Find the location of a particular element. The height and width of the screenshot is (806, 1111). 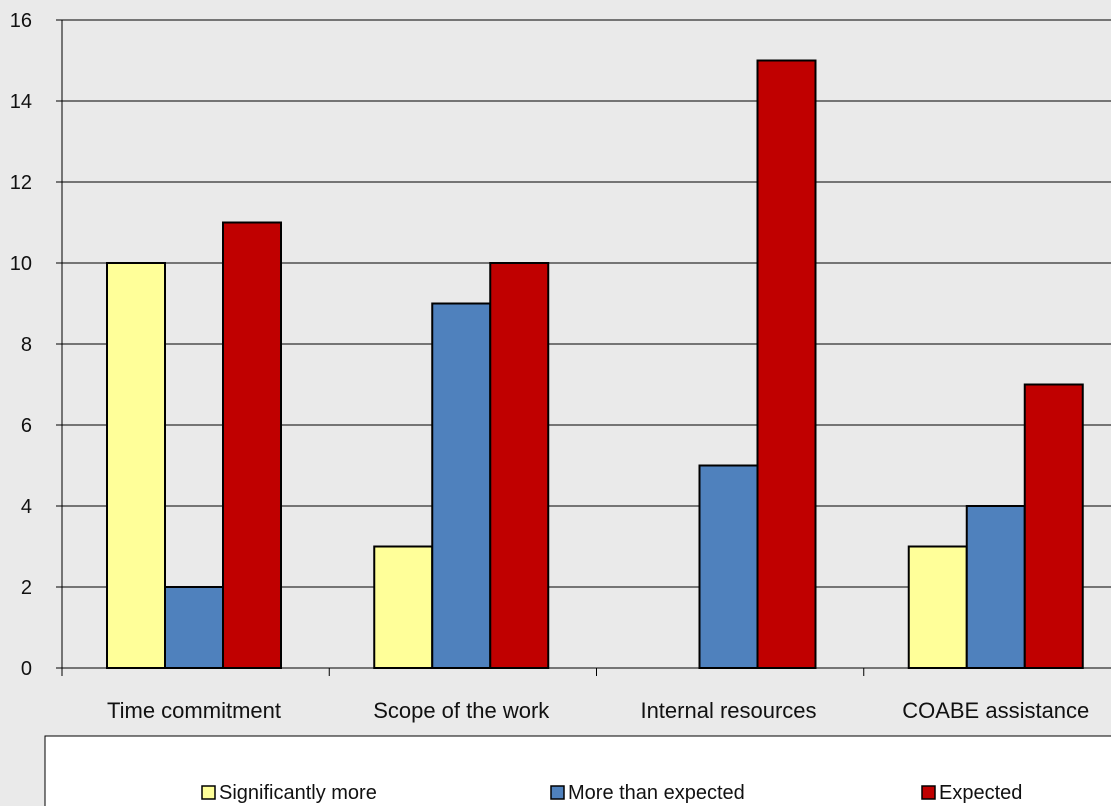

y-tick-label: 0 is located at coordinates (26, 669).